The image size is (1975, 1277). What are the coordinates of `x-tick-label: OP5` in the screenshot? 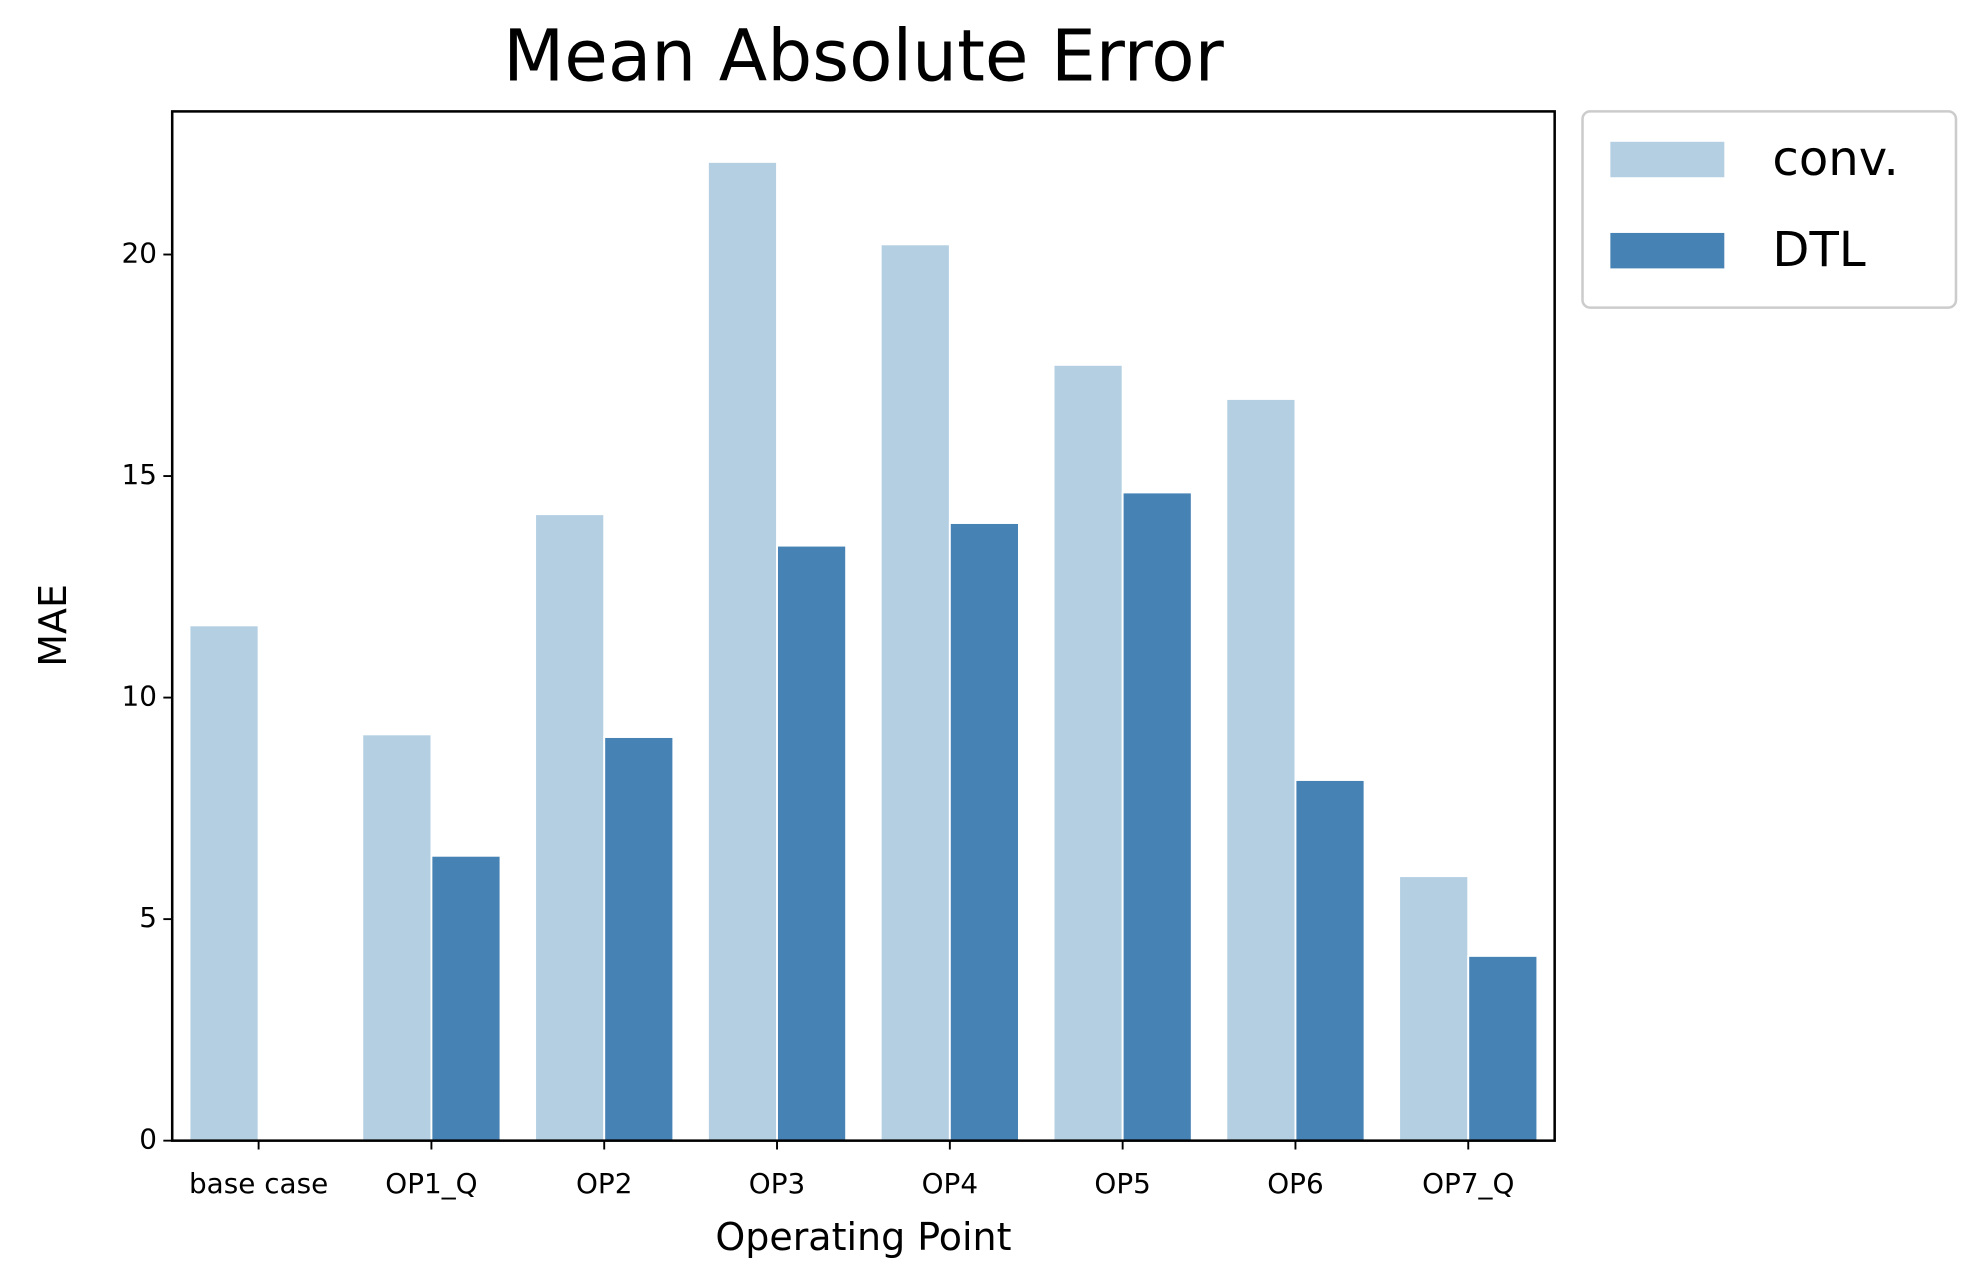 It's located at (1122, 1183).